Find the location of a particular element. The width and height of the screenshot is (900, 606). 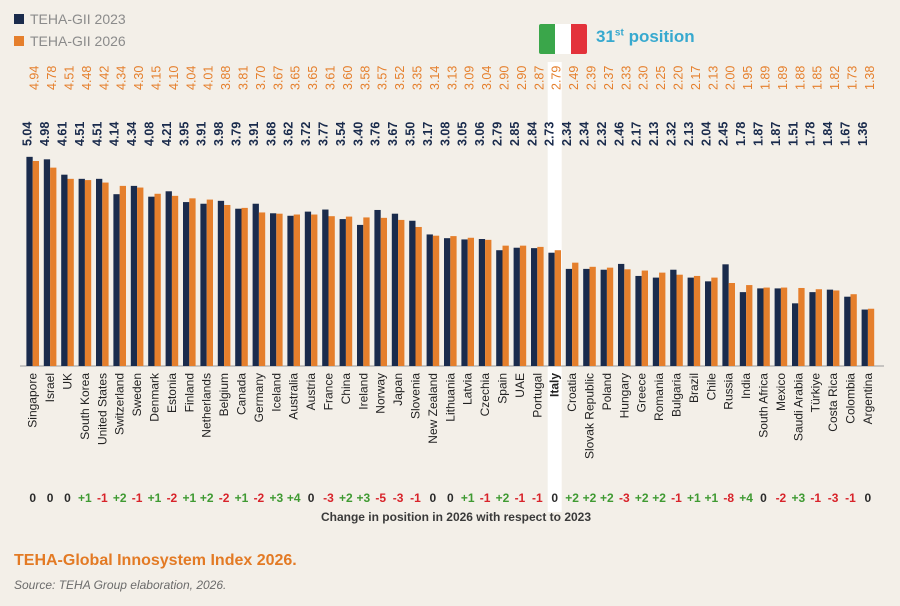

category-label: Denmark is located at coordinates (155, 397).